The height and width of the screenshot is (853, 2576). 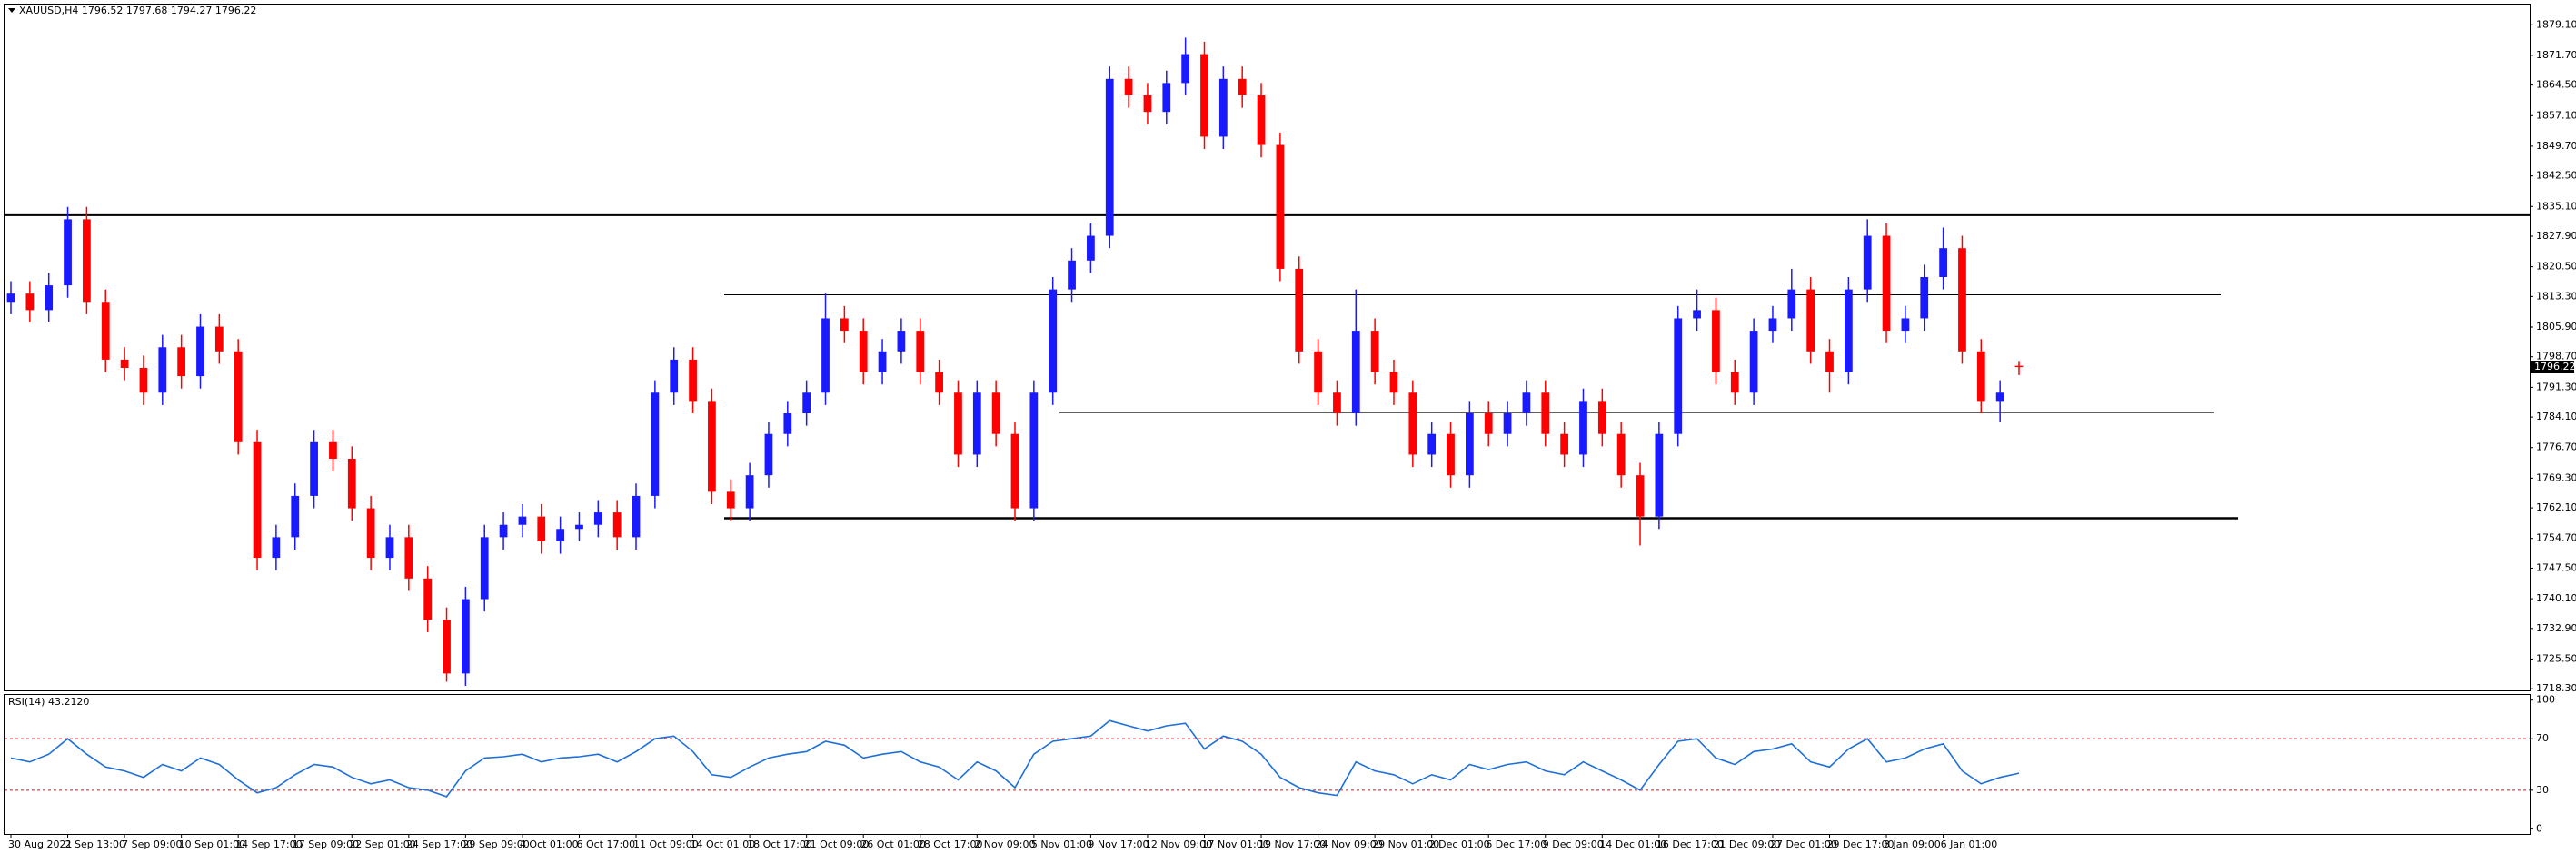 I want to click on y-tick-label: 1754.70, so click(x=2556, y=538).